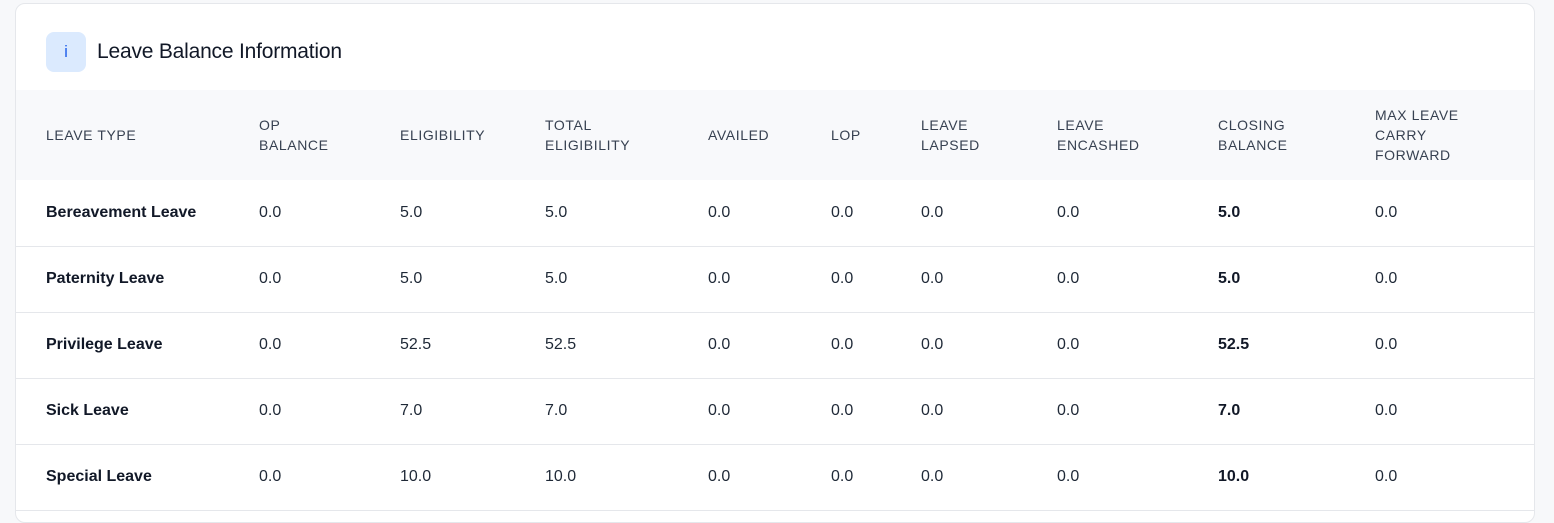  What do you see at coordinates (270, 125) in the screenshot?
I see `column-header-line: OP` at bounding box center [270, 125].